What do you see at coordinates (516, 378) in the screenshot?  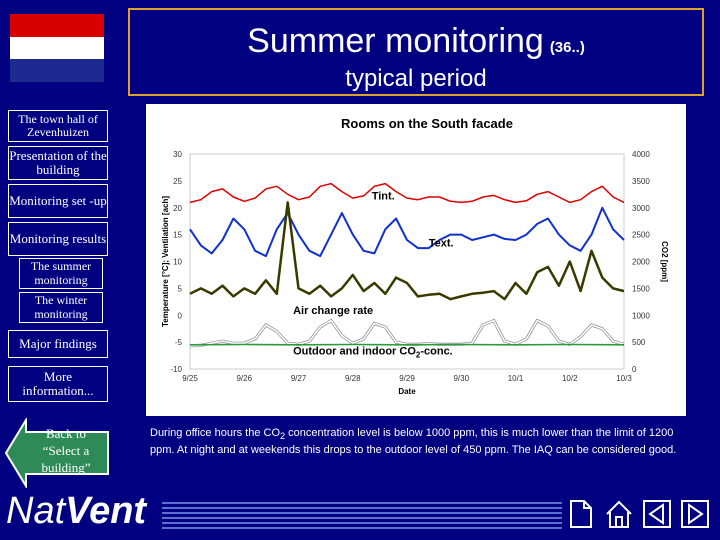 I see `x-tick-label: 10/1` at bounding box center [516, 378].